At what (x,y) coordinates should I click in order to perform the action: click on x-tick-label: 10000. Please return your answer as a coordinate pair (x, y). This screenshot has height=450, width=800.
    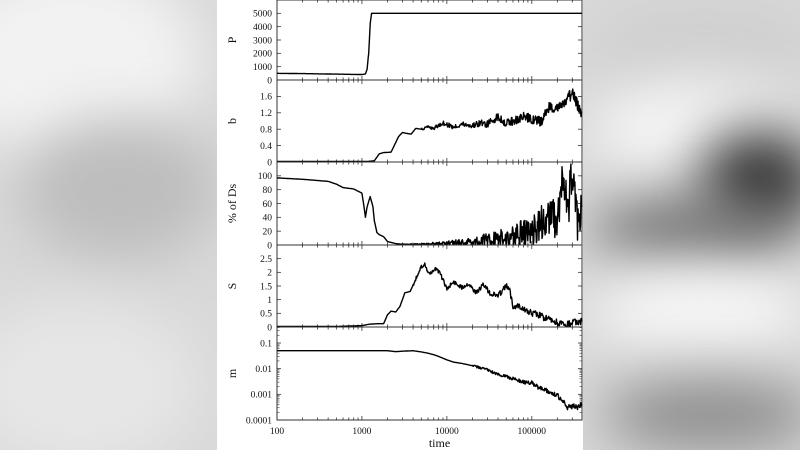
    Looking at the image, I should click on (447, 432).